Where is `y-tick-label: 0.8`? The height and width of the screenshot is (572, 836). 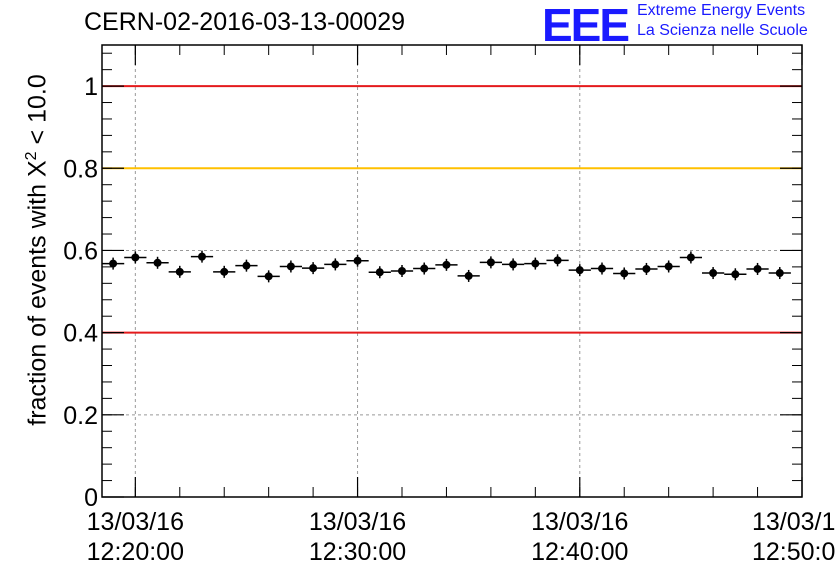 y-tick-label: 0.8 is located at coordinates (80, 169).